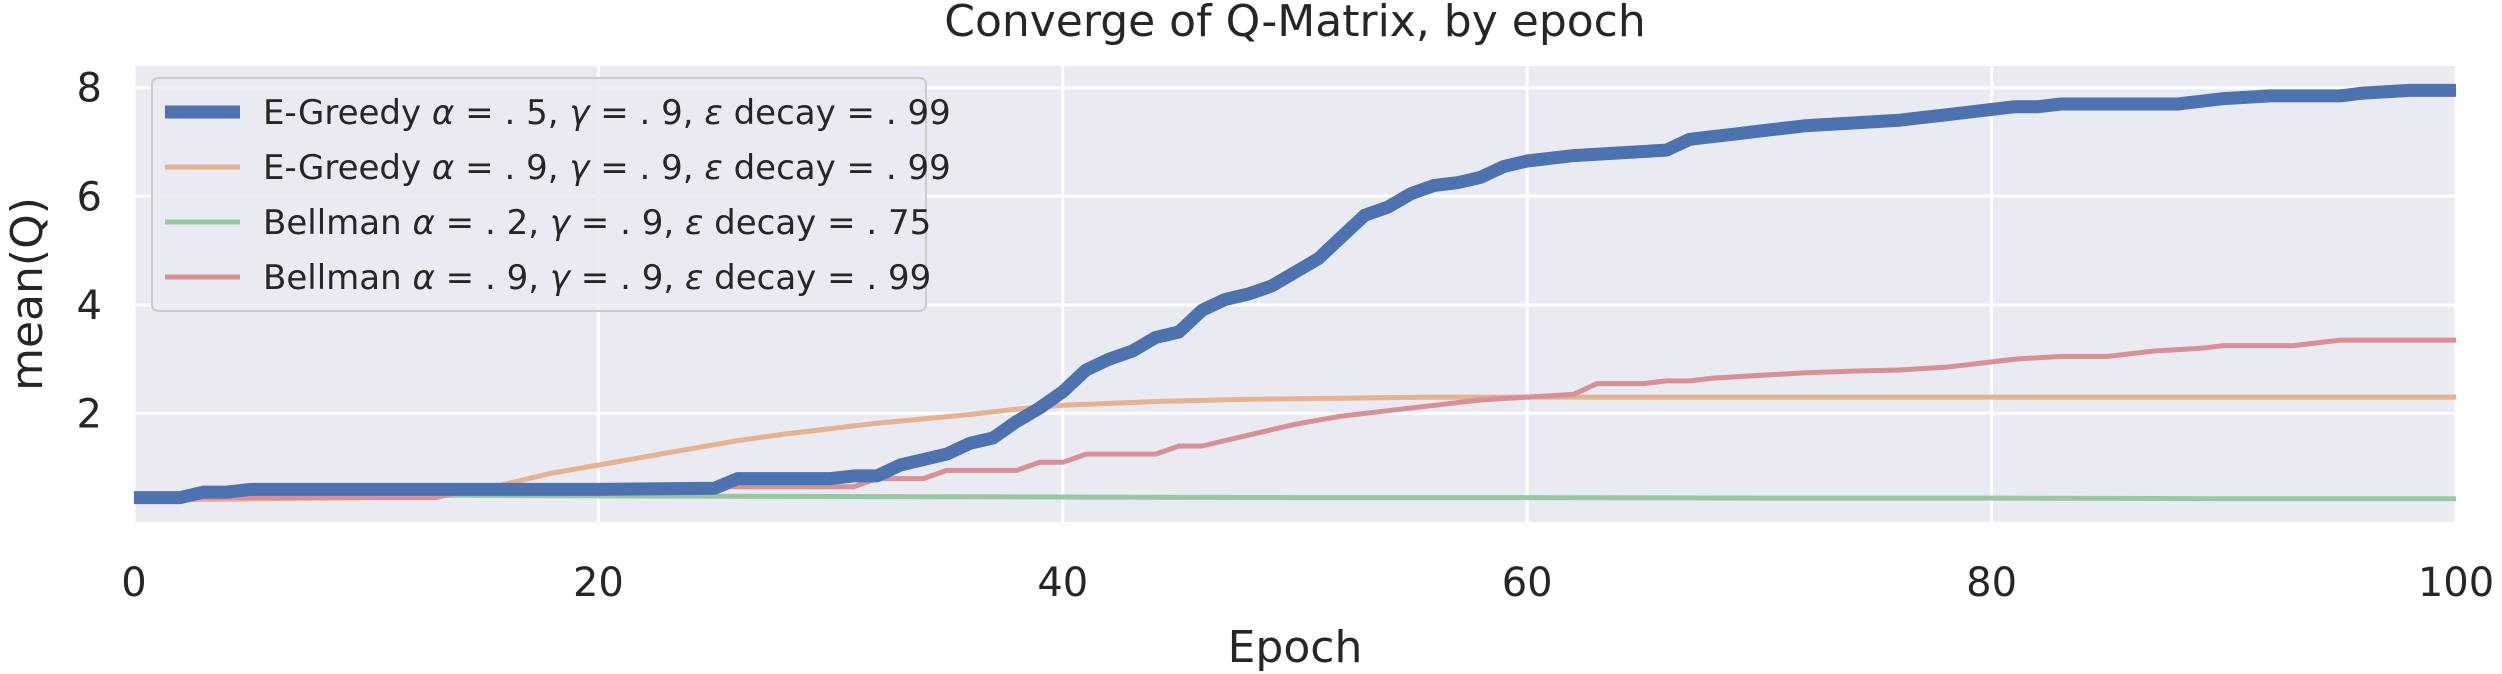  Describe the element at coordinates (539, 194) in the screenshot. I see `legend-frame` at that location.